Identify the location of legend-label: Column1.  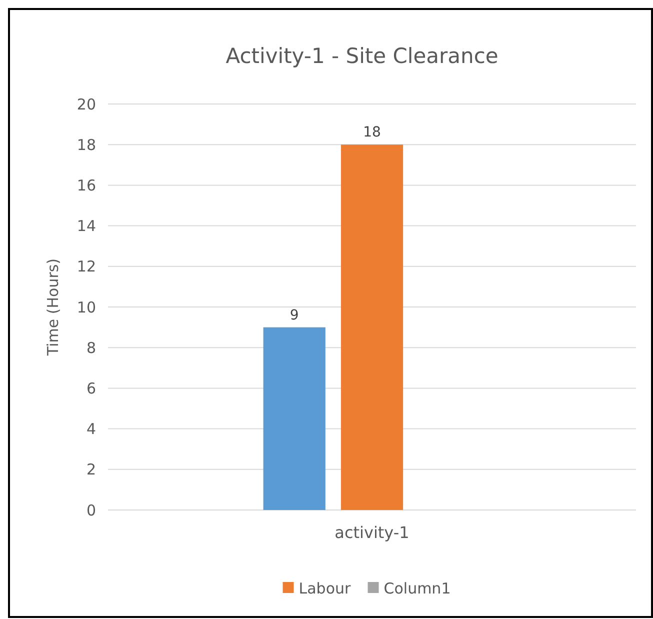
(417, 588).